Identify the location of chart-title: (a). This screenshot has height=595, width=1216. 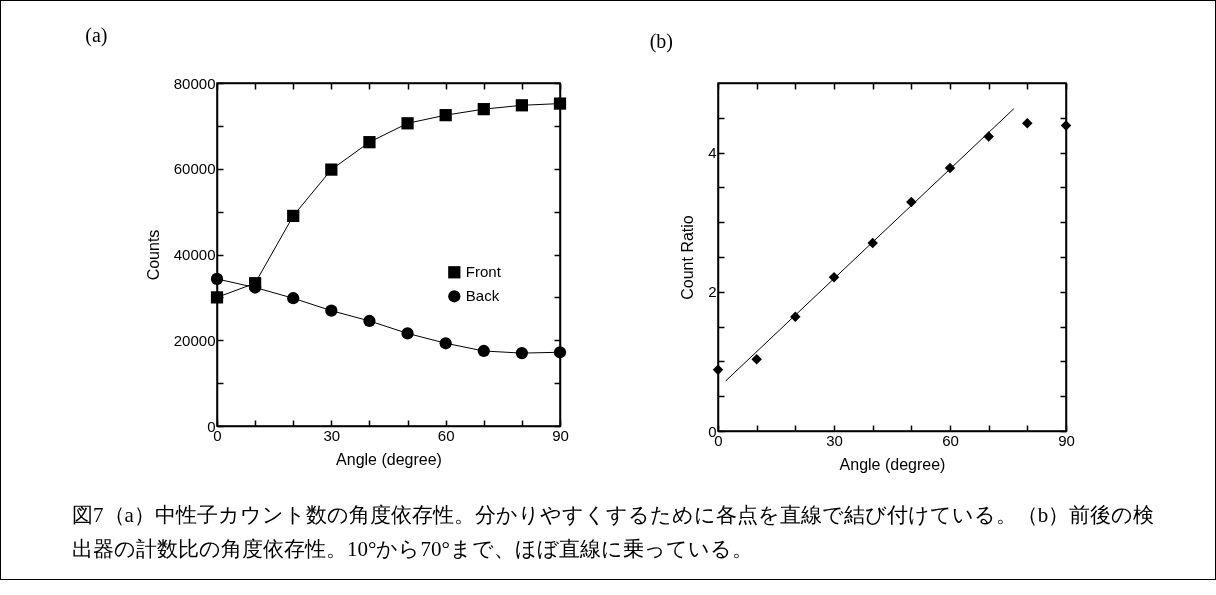
(96, 35).